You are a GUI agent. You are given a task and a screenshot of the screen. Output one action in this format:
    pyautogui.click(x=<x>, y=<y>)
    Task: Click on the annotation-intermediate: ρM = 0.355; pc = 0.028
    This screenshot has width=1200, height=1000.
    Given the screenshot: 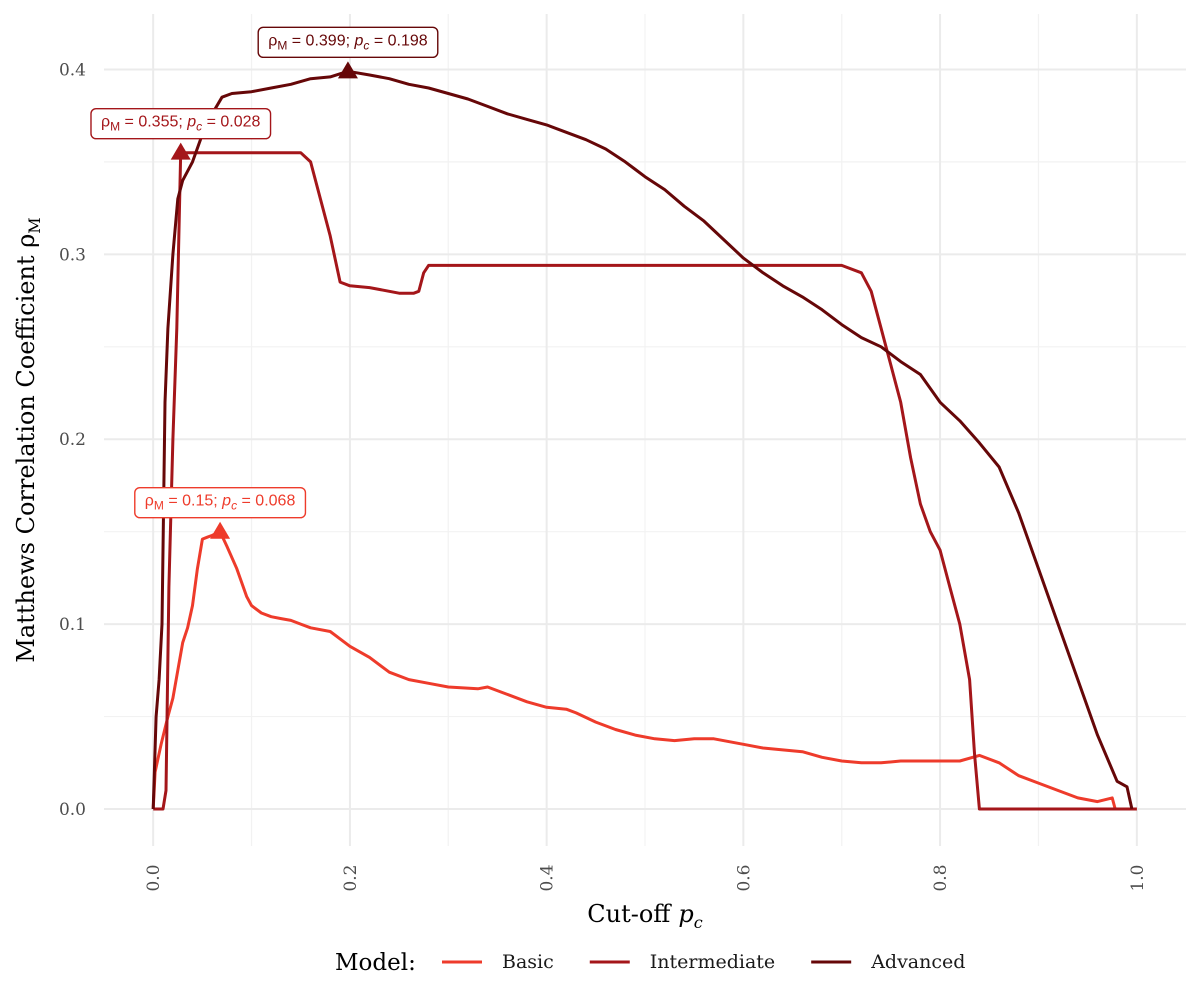 What is the action you would take?
    pyautogui.click(x=181, y=133)
    